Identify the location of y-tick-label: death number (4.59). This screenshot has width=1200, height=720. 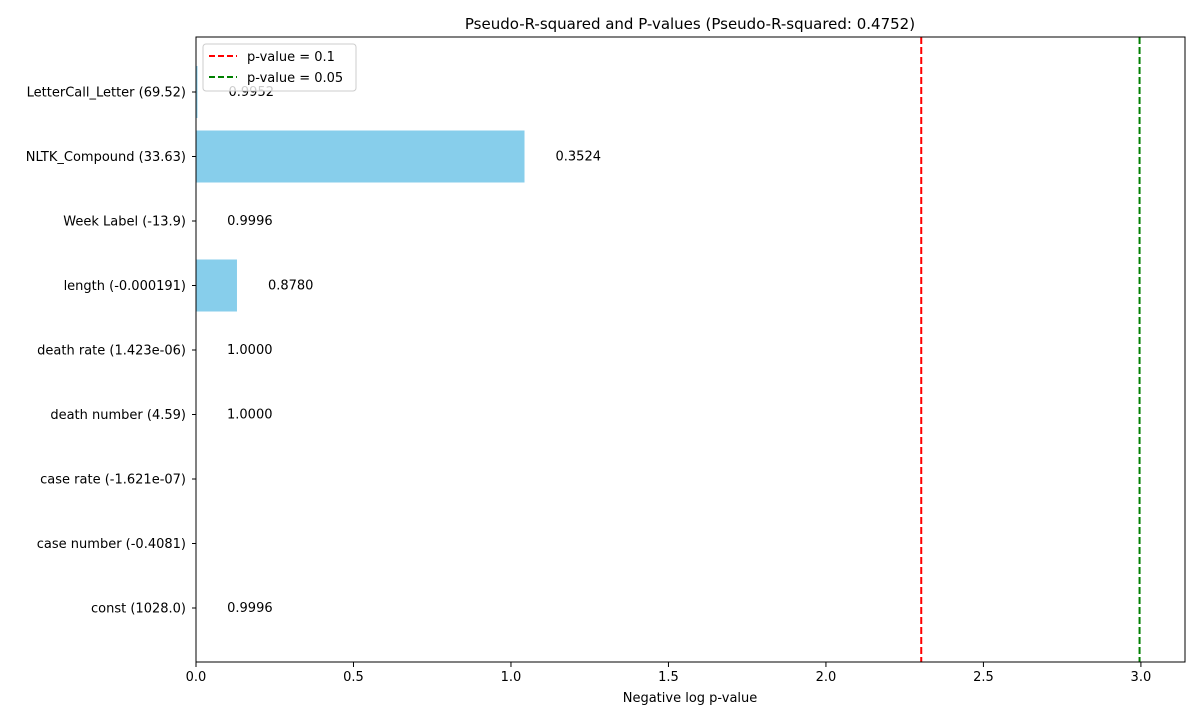
(118, 415).